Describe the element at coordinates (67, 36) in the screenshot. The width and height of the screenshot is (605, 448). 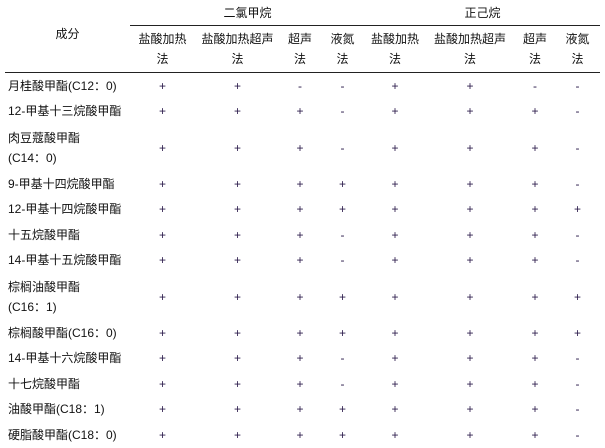
I see `component-header: 成分` at that location.